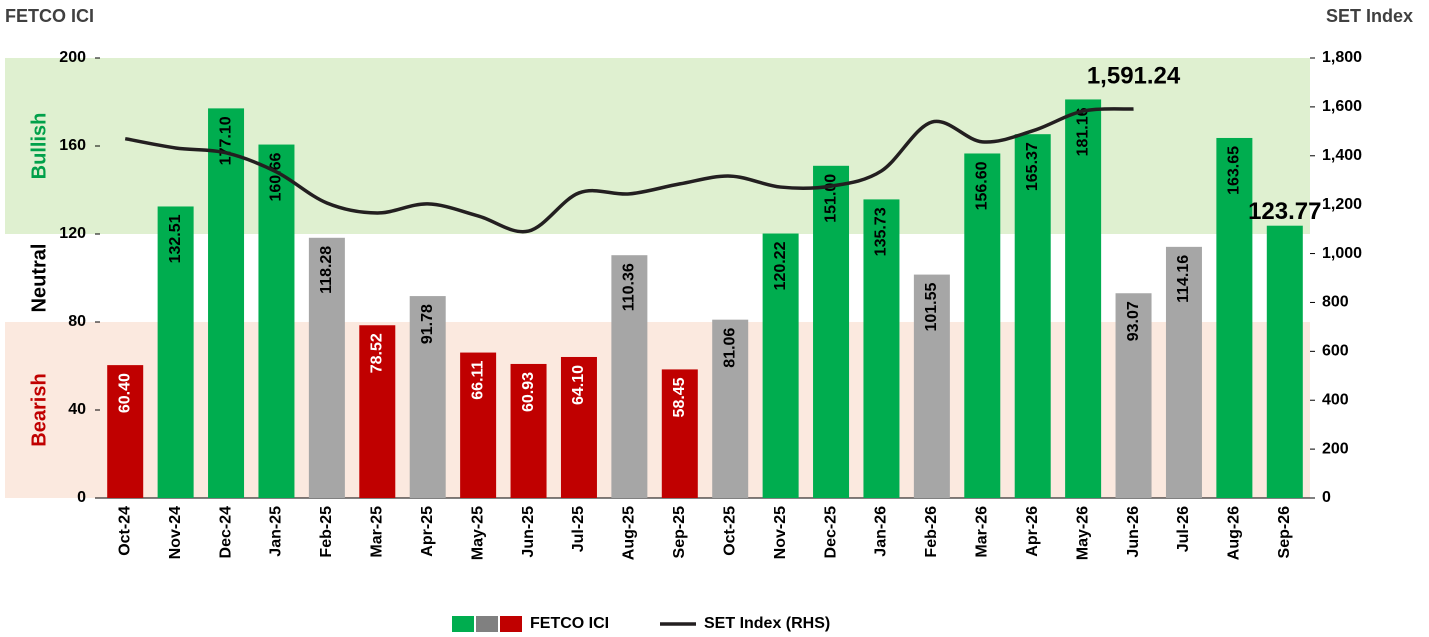  I want to click on x-tick-label: Dec-25, so click(830, 532).